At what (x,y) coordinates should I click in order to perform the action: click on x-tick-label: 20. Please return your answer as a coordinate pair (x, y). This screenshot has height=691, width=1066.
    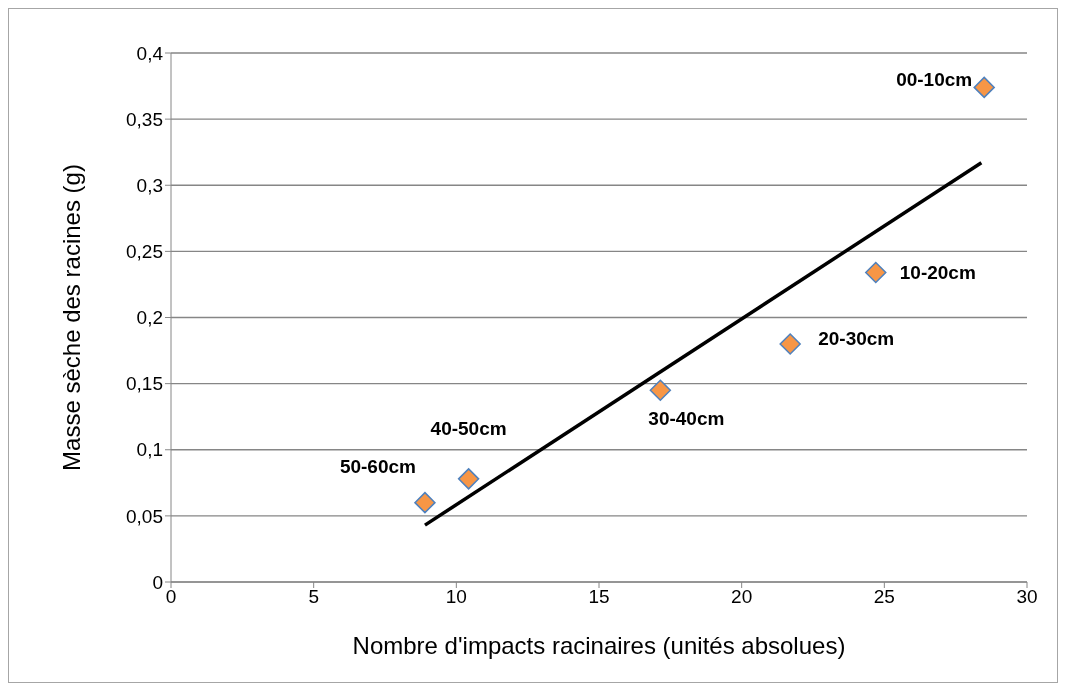
    Looking at the image, I should click on (742, 597).